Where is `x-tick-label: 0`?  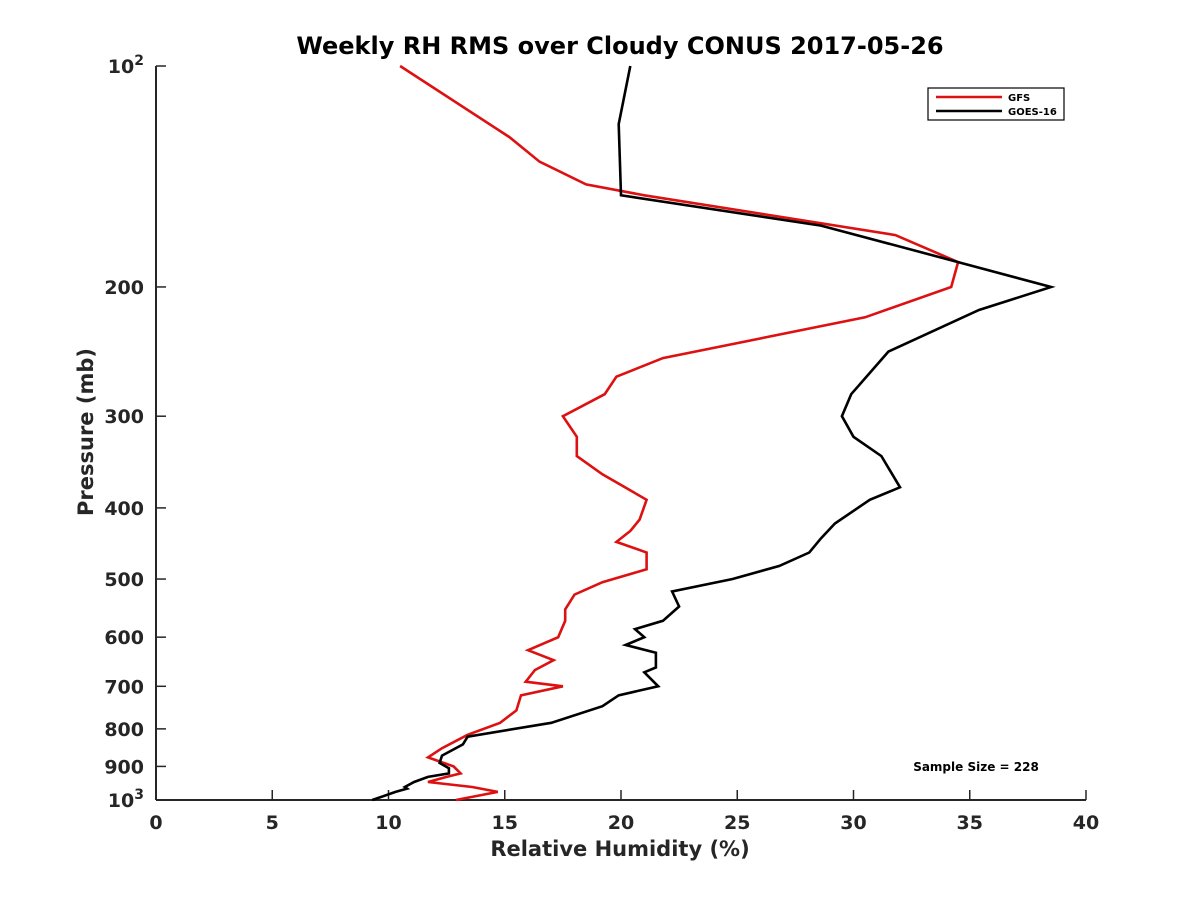 x-tick-label: 0 is located at coordinates (155, 823).